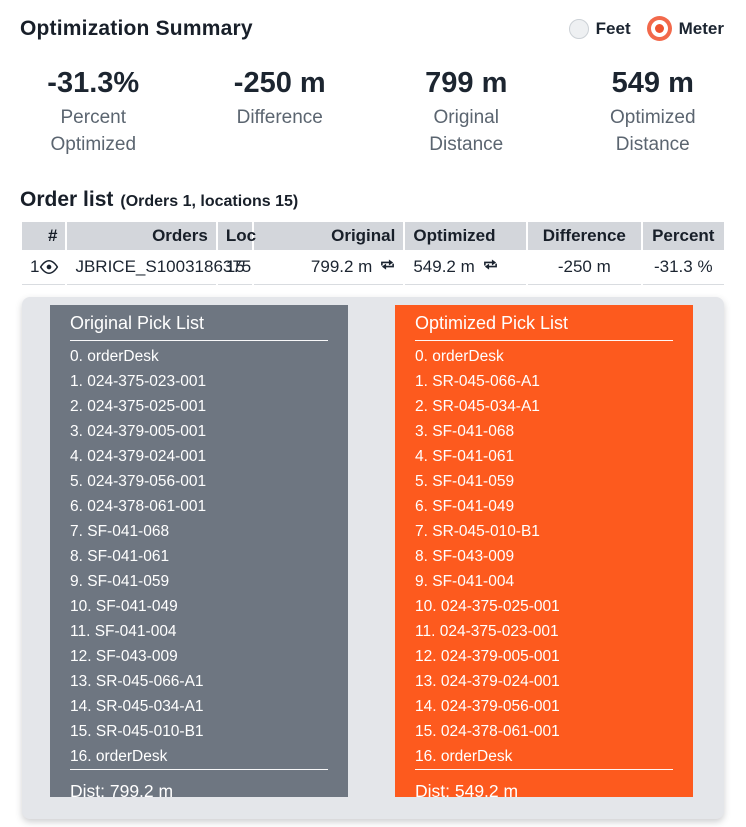 The height and width of the screenshot is (827, 746). Describe the element at coordinates (159, 268) in the screenshot. I see `order-id-cell: JBRICE_S1003186375` at that location.